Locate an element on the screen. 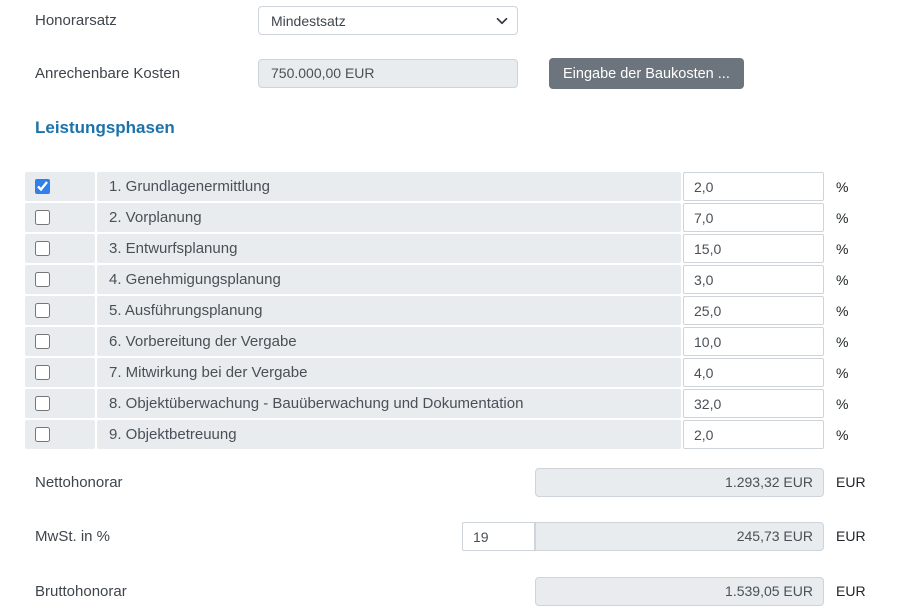  bruttohonorar-unit: EUR is located at coordinates (851, 591).